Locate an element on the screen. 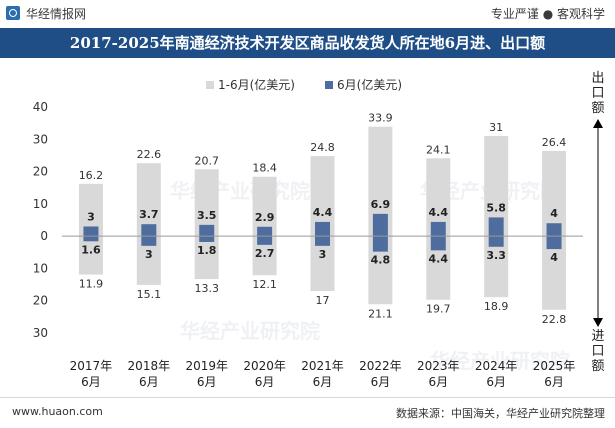 The width and height of the screenshot is (615, 428). data-label-ytd-import: 18.9 is located at coordinates (496, 306).